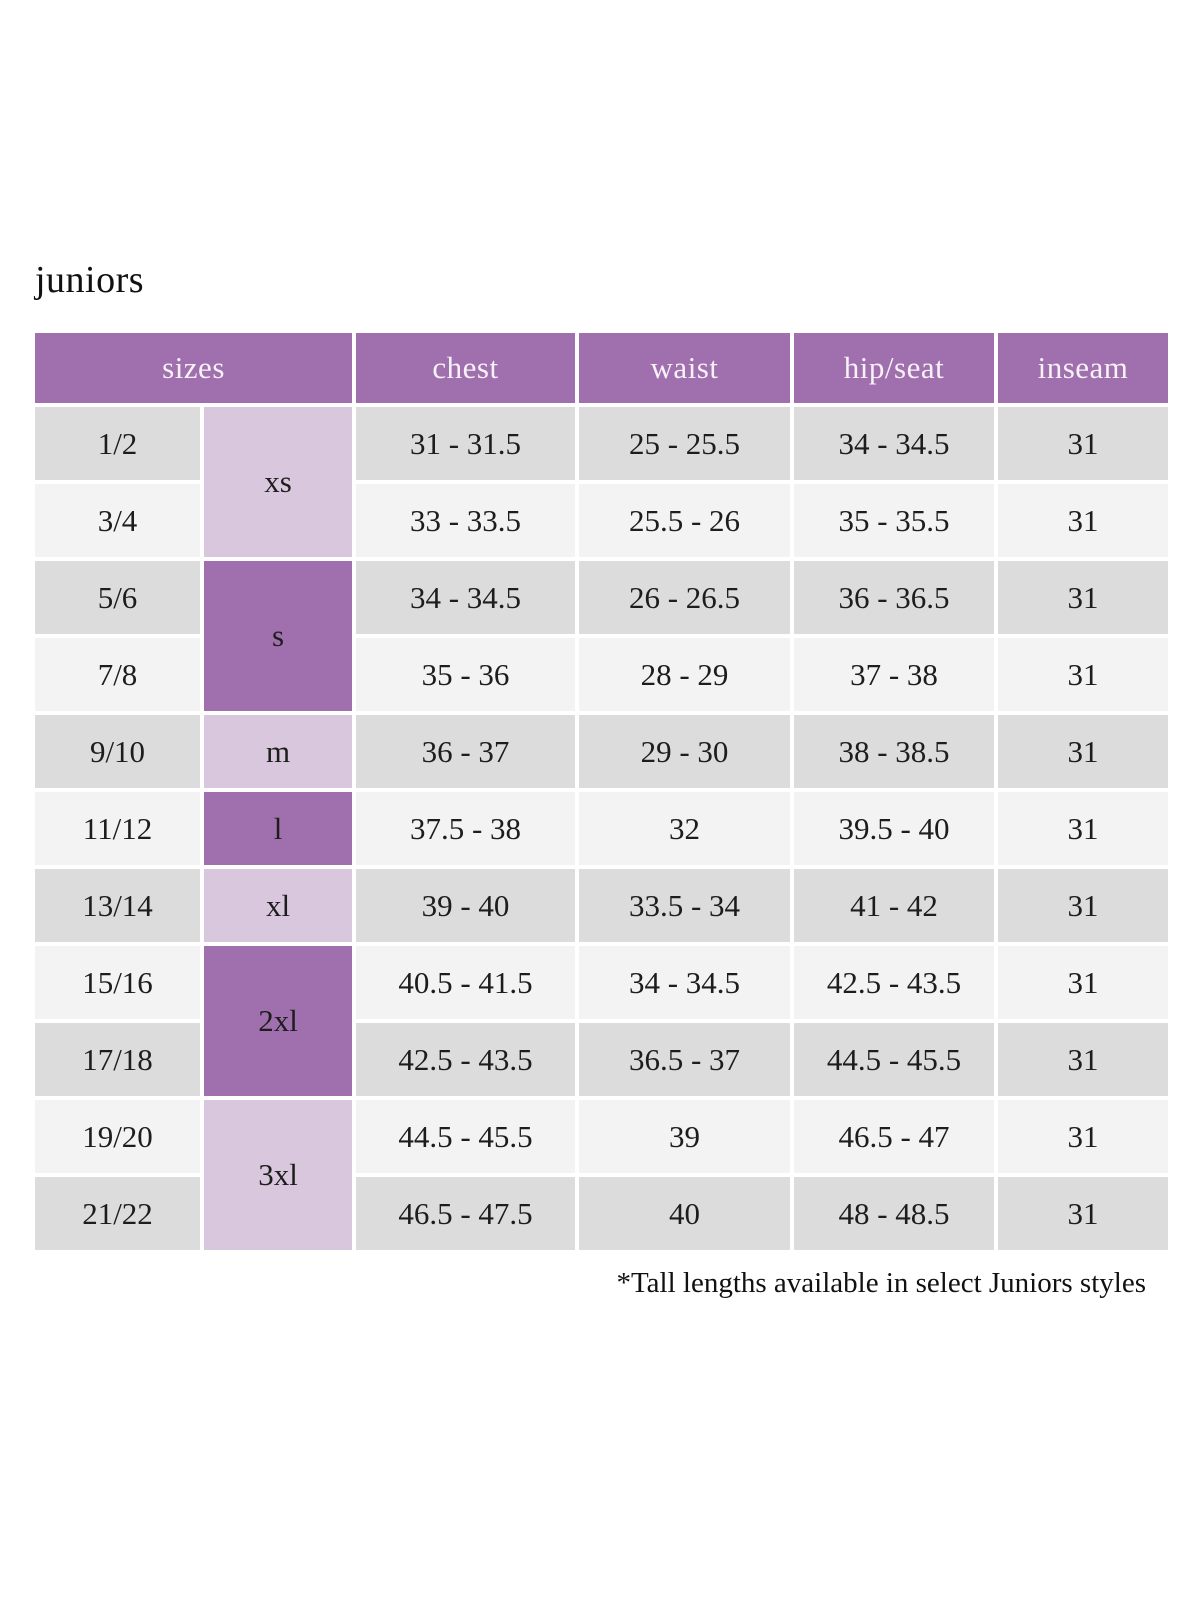 The height and width of the screenshot is (1600, 1200). I want to click on chest-cell: 36 - 37, so click(466, 751).